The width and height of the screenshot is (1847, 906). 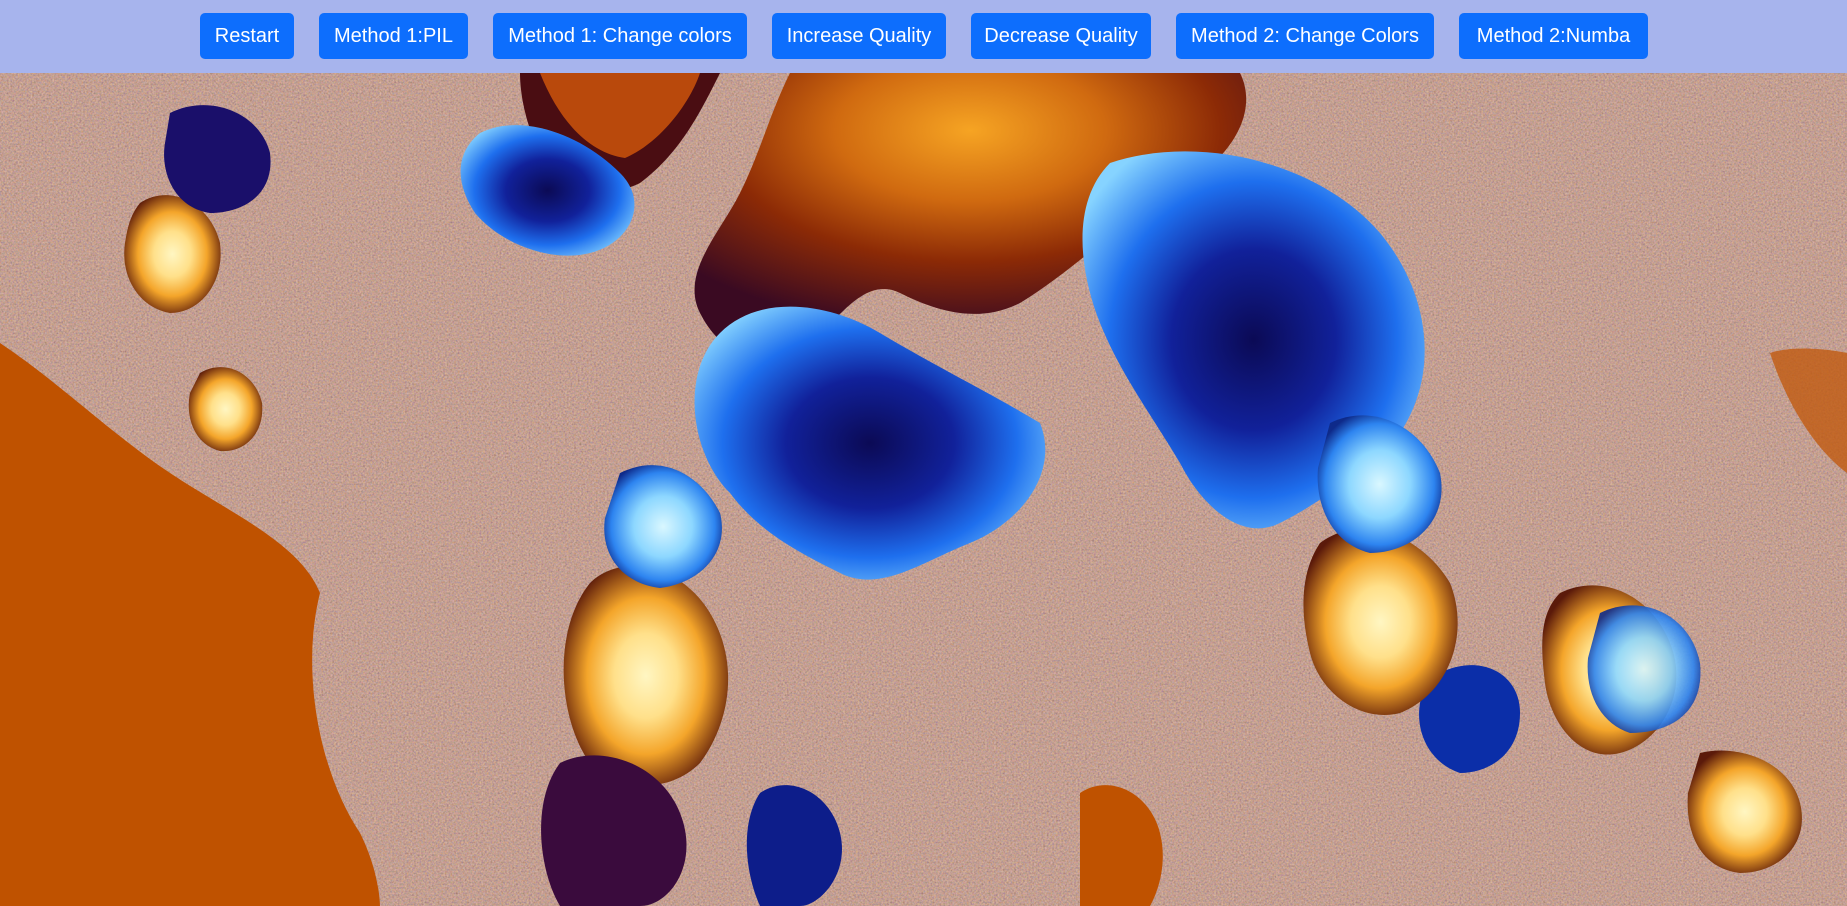 What do you see at coordinates (1380, 621) in the screenshot?
I see `cream-bulb-right` at bounding box center [1380, 621].